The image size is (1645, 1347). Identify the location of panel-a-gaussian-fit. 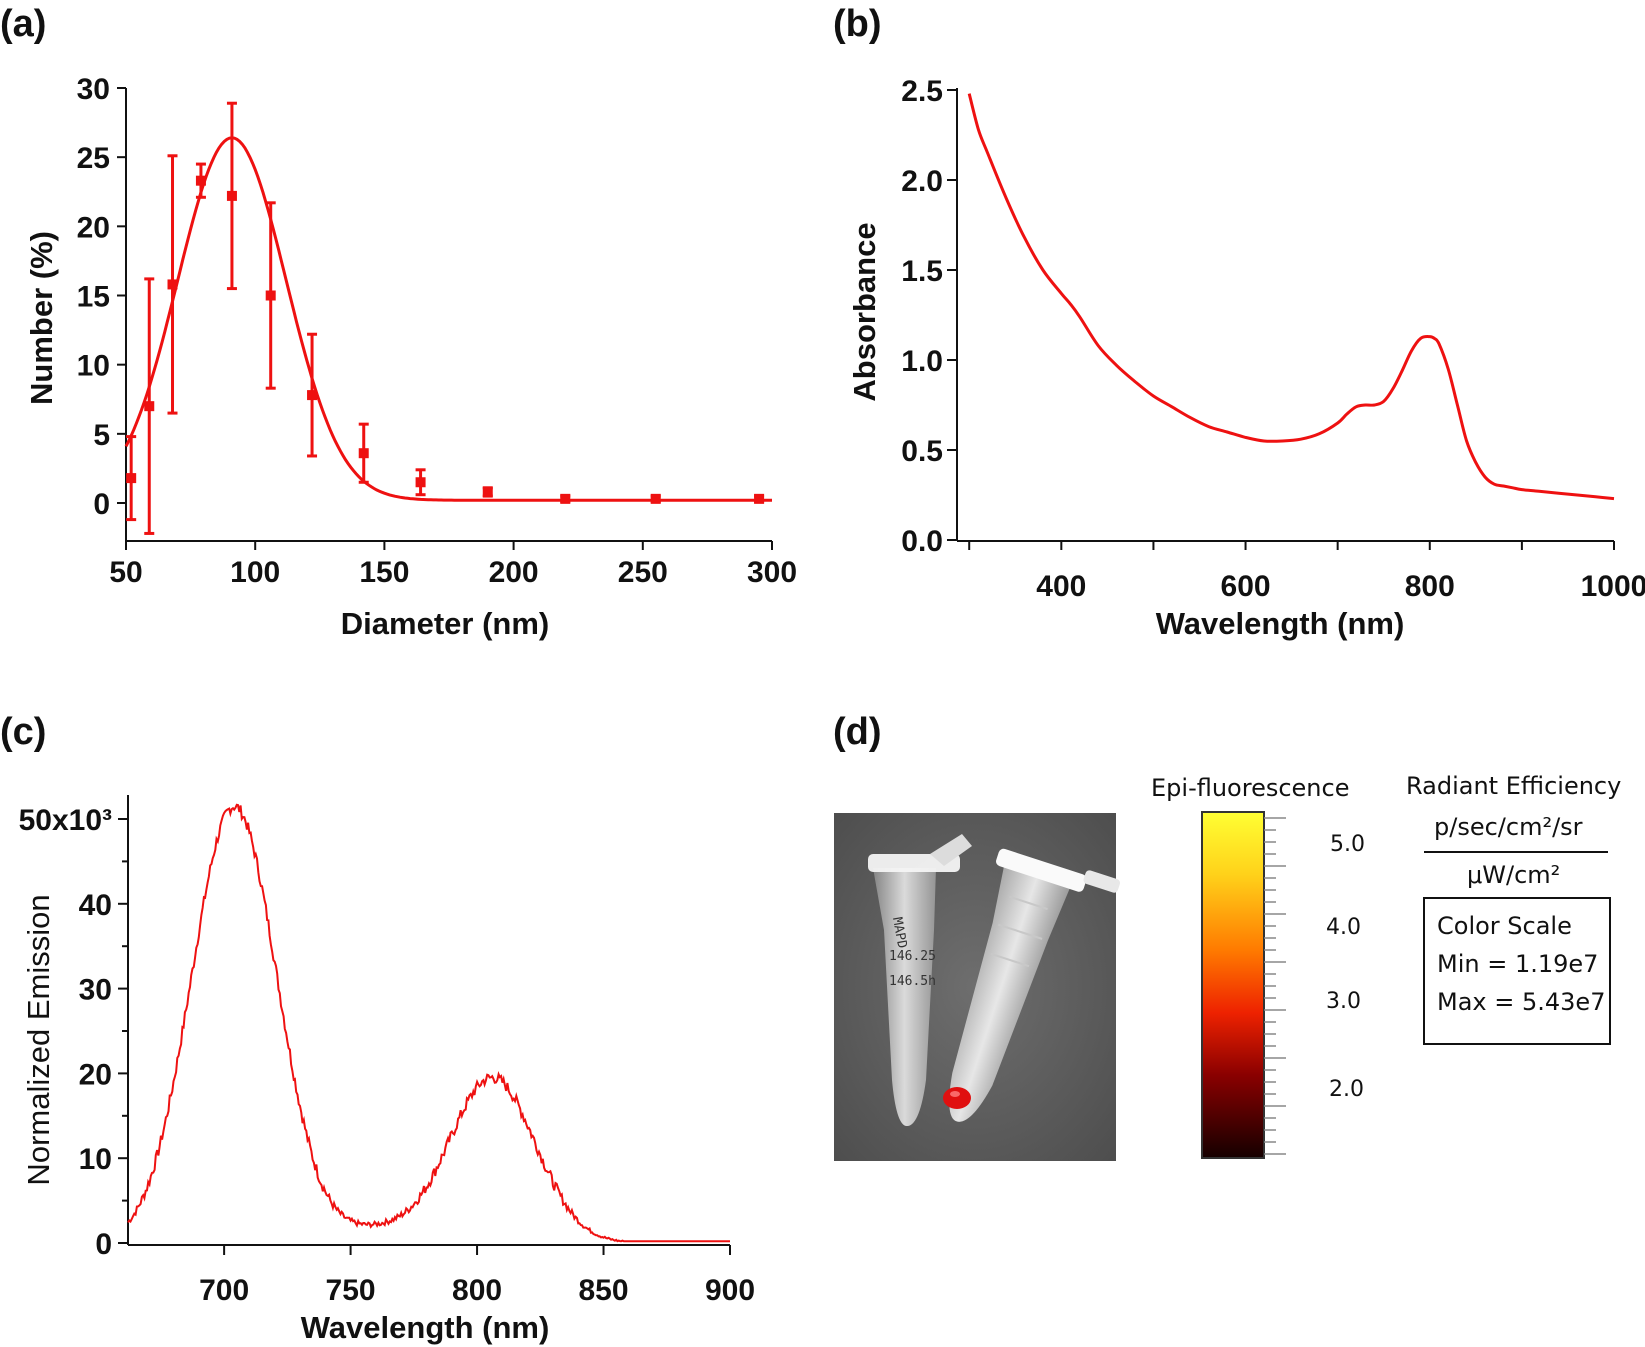
(448, 319).